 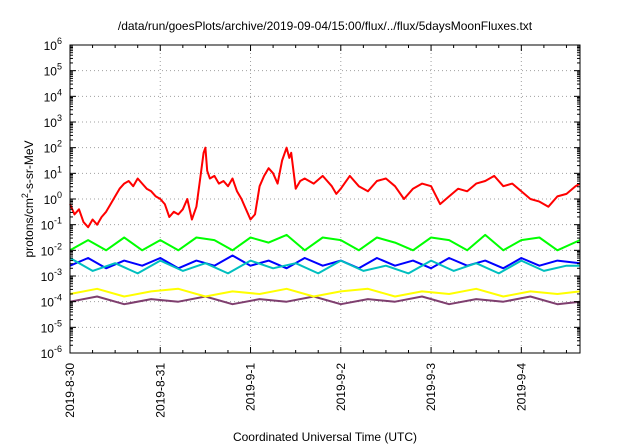 I want to click on y-tick-label-exponent: 0, so click(x=59, y=195).